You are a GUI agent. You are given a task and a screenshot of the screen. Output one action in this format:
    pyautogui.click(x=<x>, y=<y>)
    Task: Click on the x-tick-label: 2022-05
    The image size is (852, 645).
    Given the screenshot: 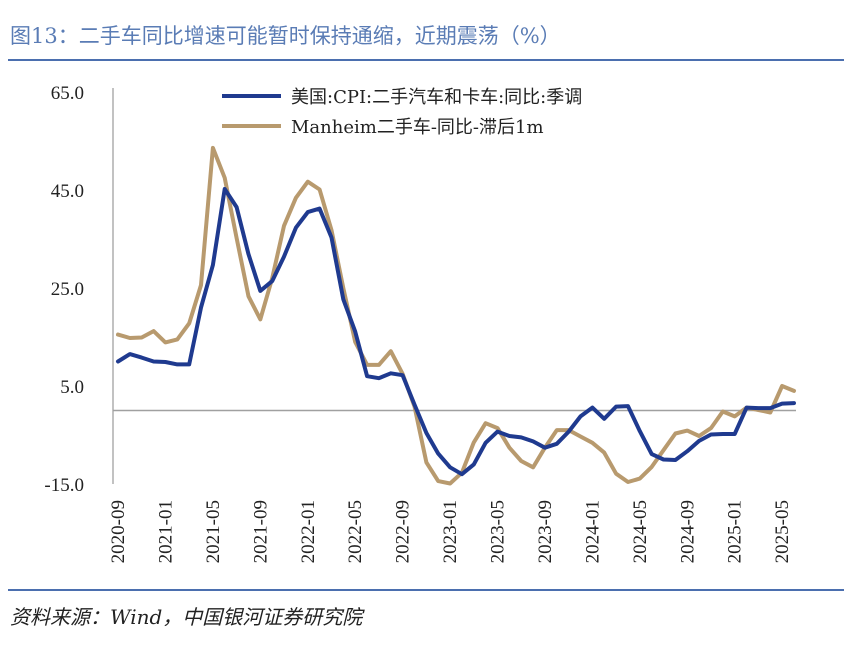 What is the action you would take?
    pyautogui.click(x=355, y=531)
    